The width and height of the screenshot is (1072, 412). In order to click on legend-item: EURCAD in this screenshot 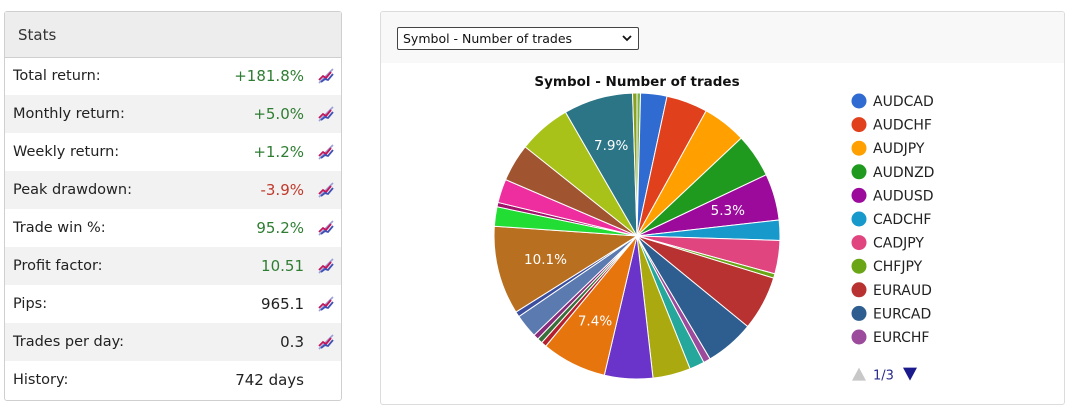, I will do `click(891, 314)`.